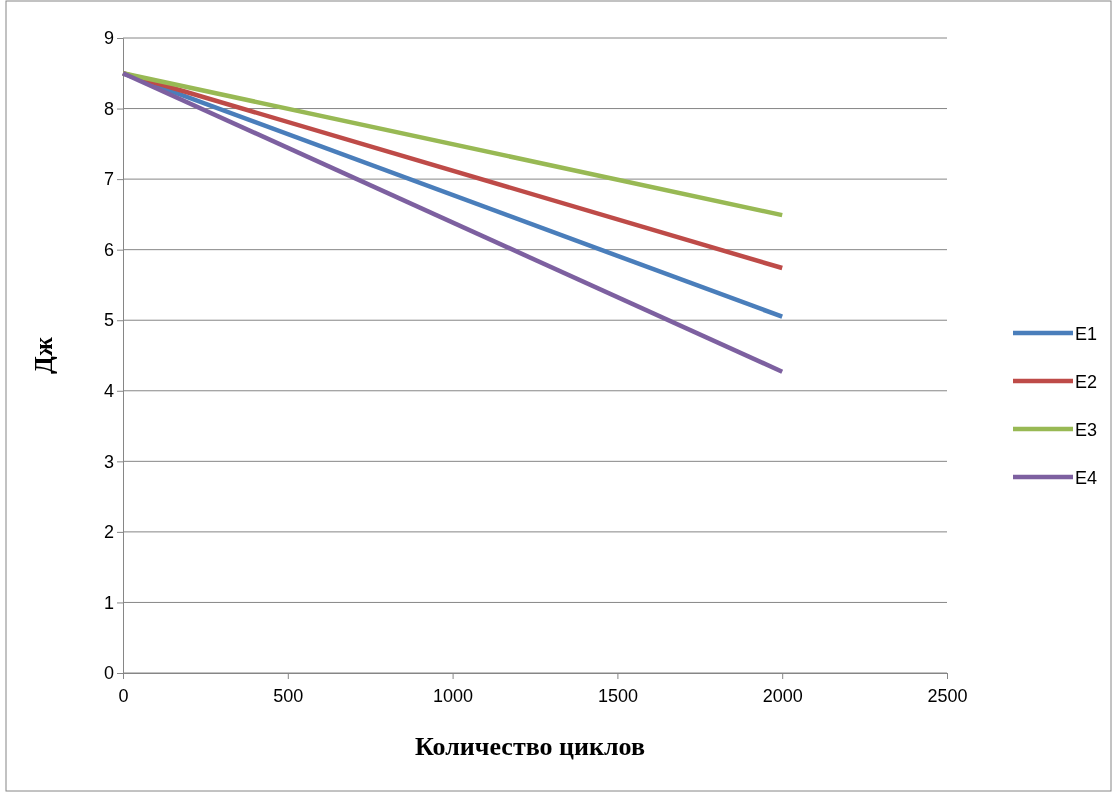 This screenshot has height=796, width=1116. Describe the element at coordinates (782, 695) in the screenshot. I see `x-tick-label: 2000` at that location.